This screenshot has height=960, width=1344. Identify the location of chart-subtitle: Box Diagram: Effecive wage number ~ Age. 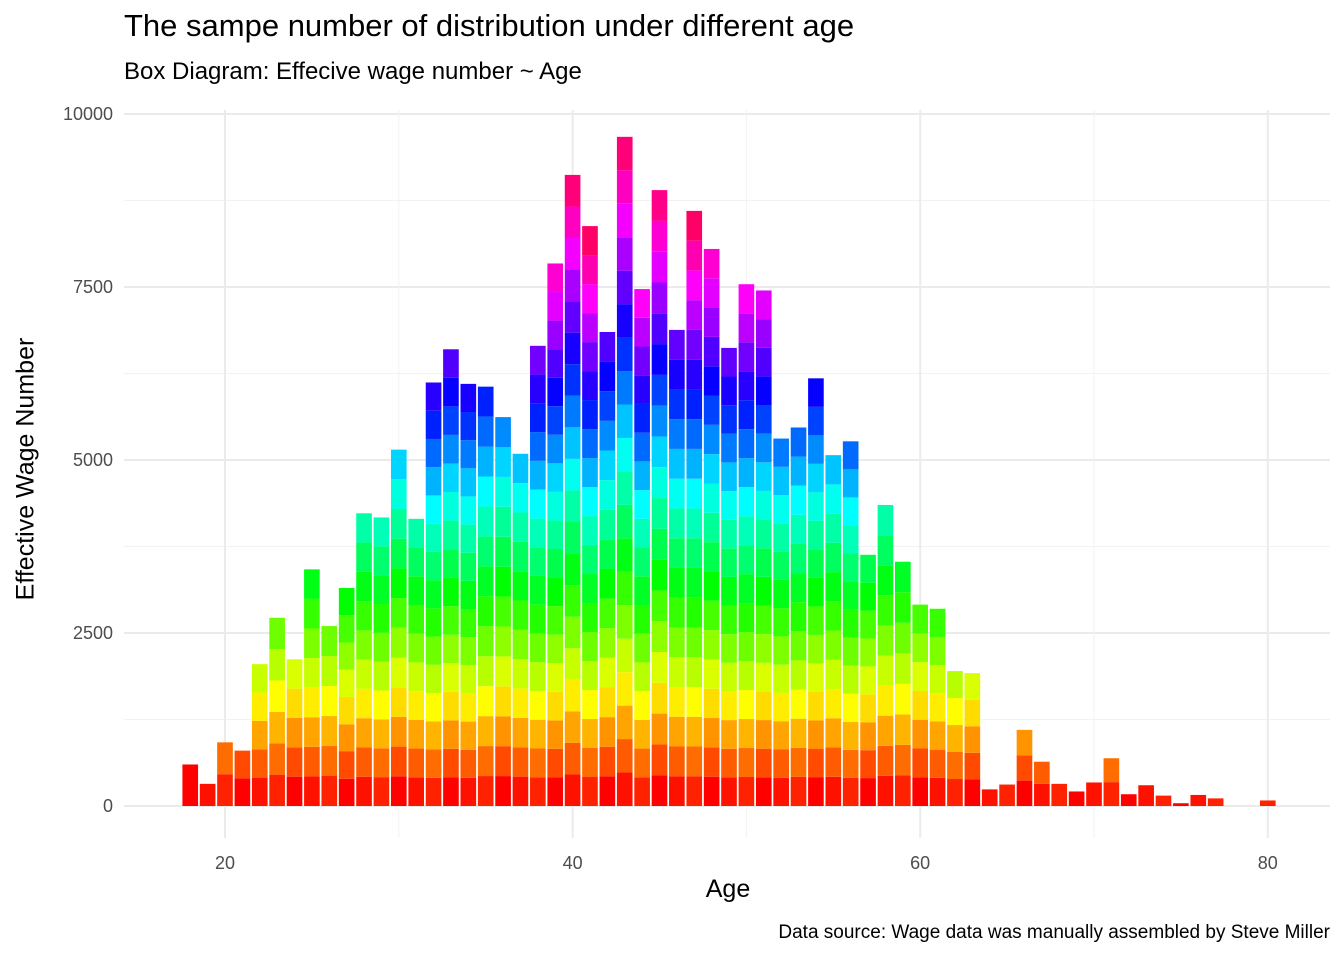
(353, 71).